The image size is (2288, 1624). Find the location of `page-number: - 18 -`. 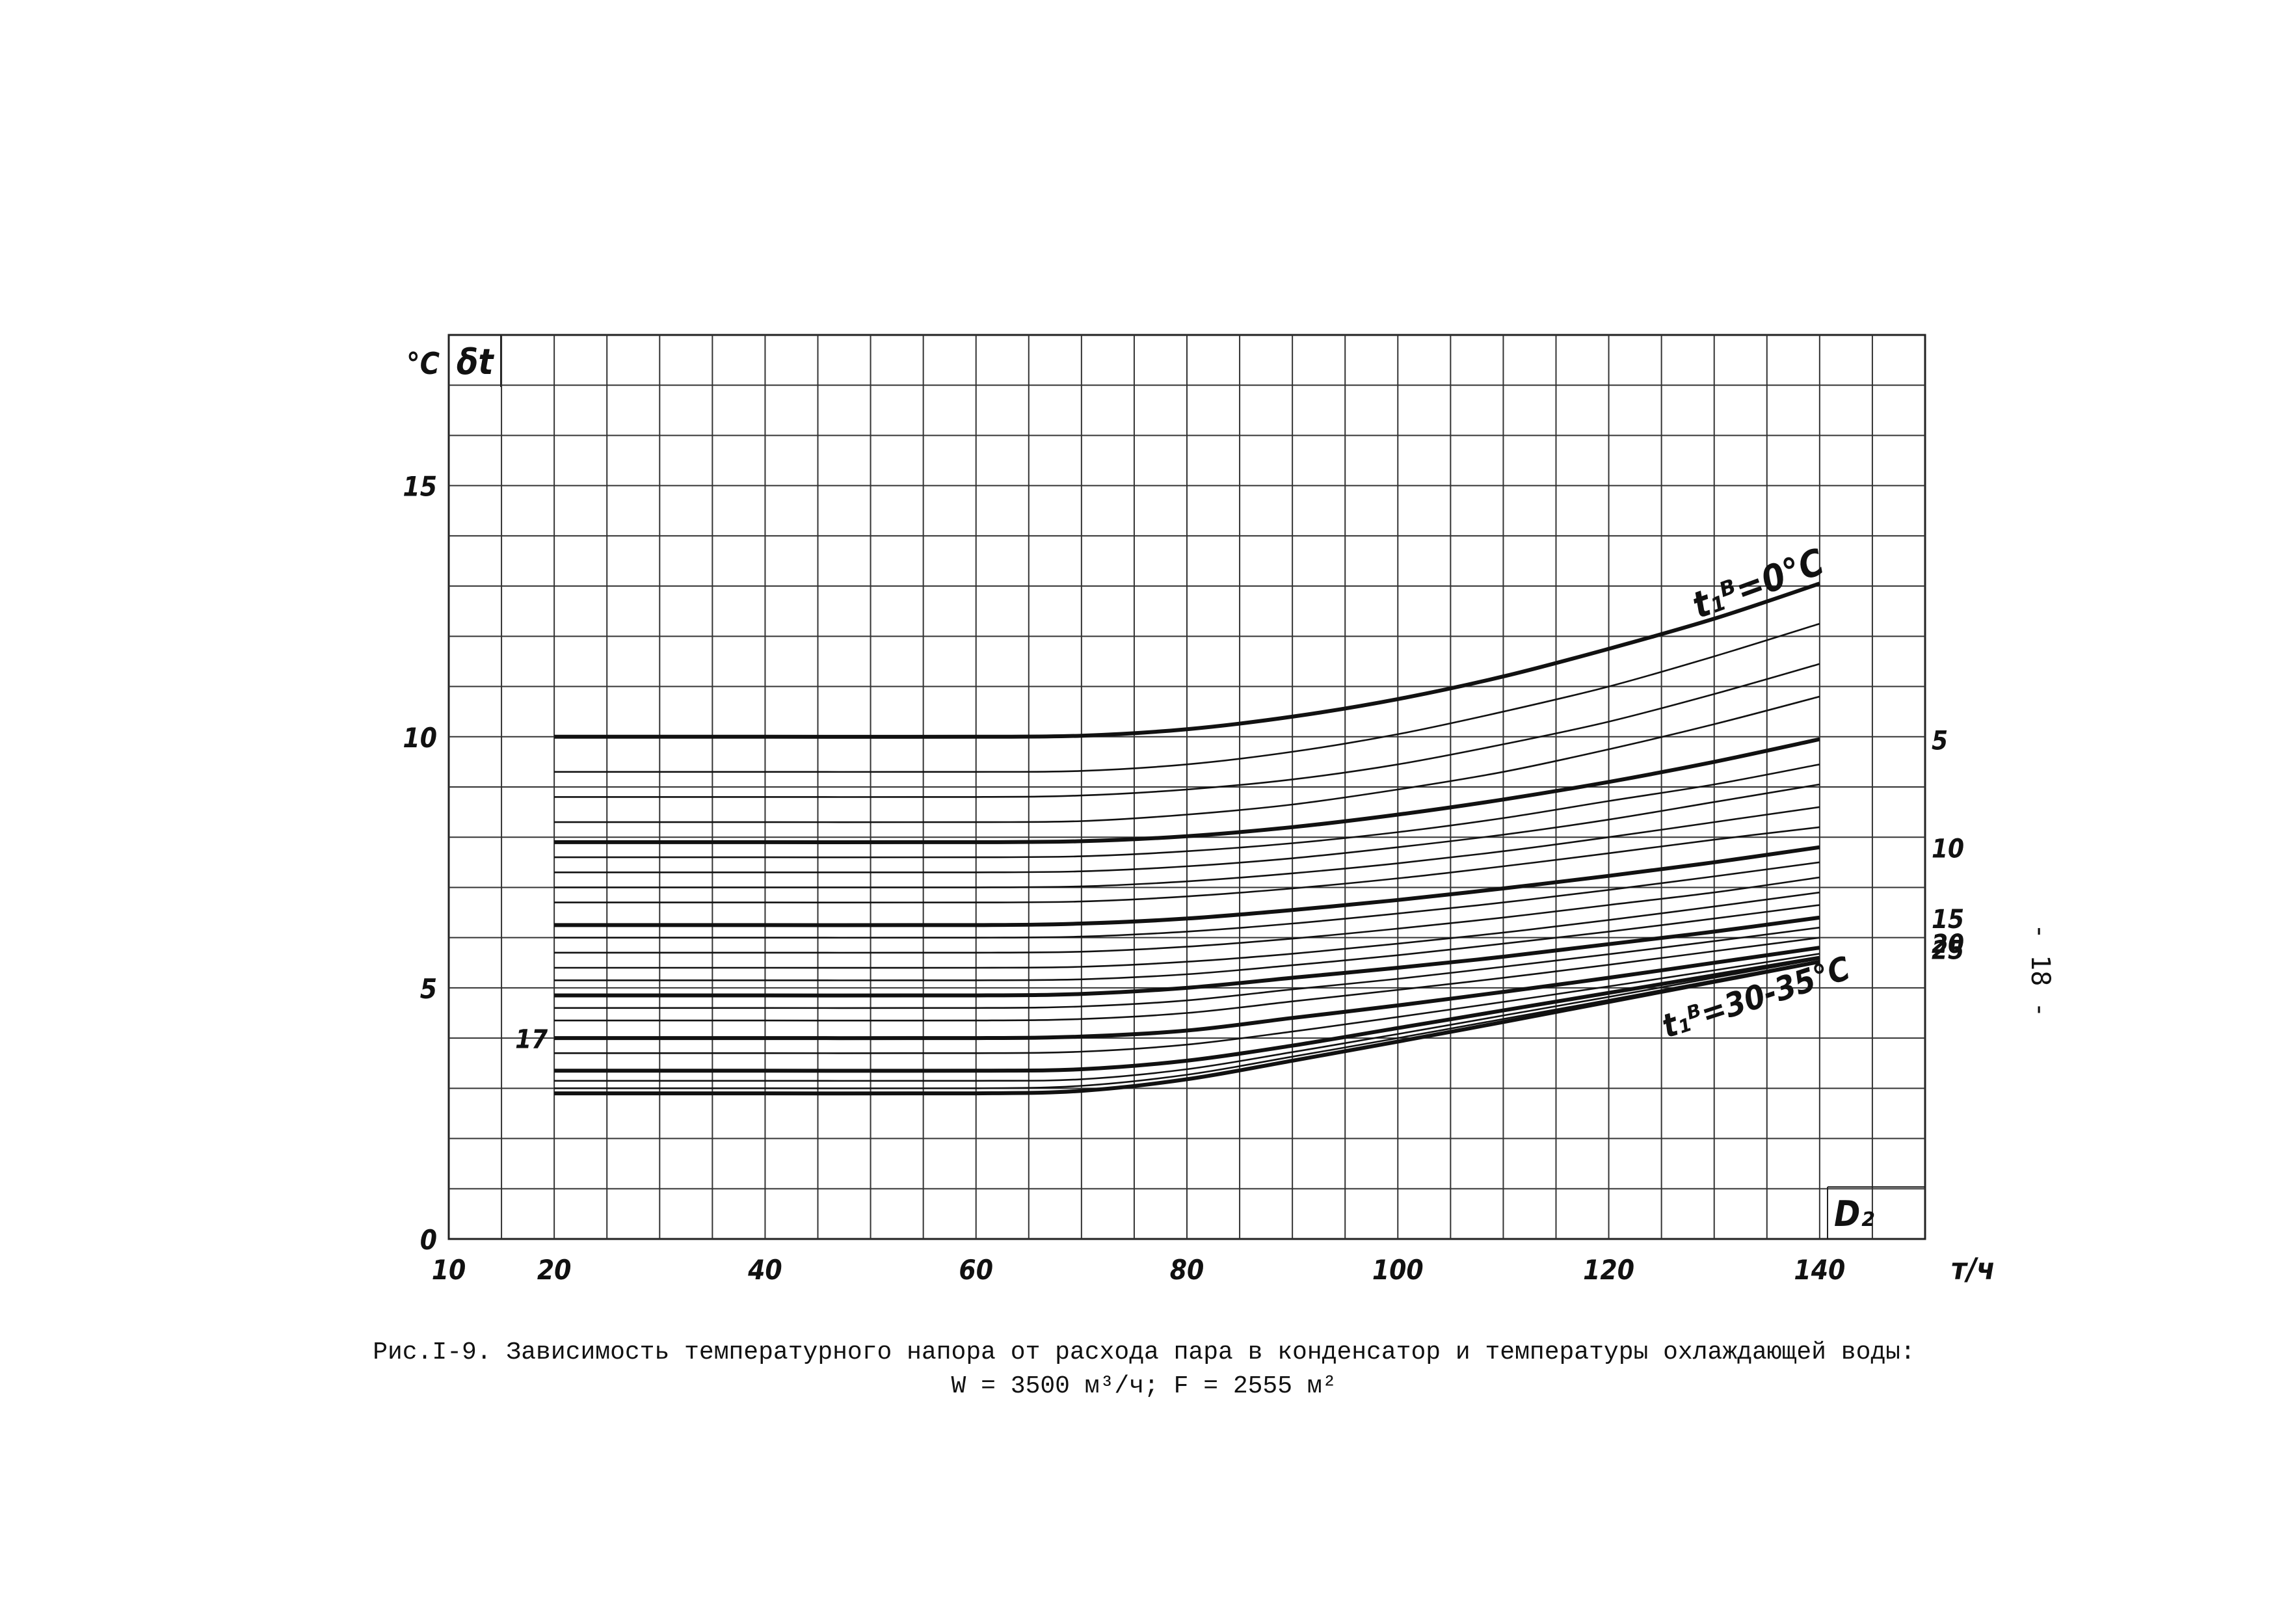

page-number: - 18 - is located at coordinates (2040, 971).